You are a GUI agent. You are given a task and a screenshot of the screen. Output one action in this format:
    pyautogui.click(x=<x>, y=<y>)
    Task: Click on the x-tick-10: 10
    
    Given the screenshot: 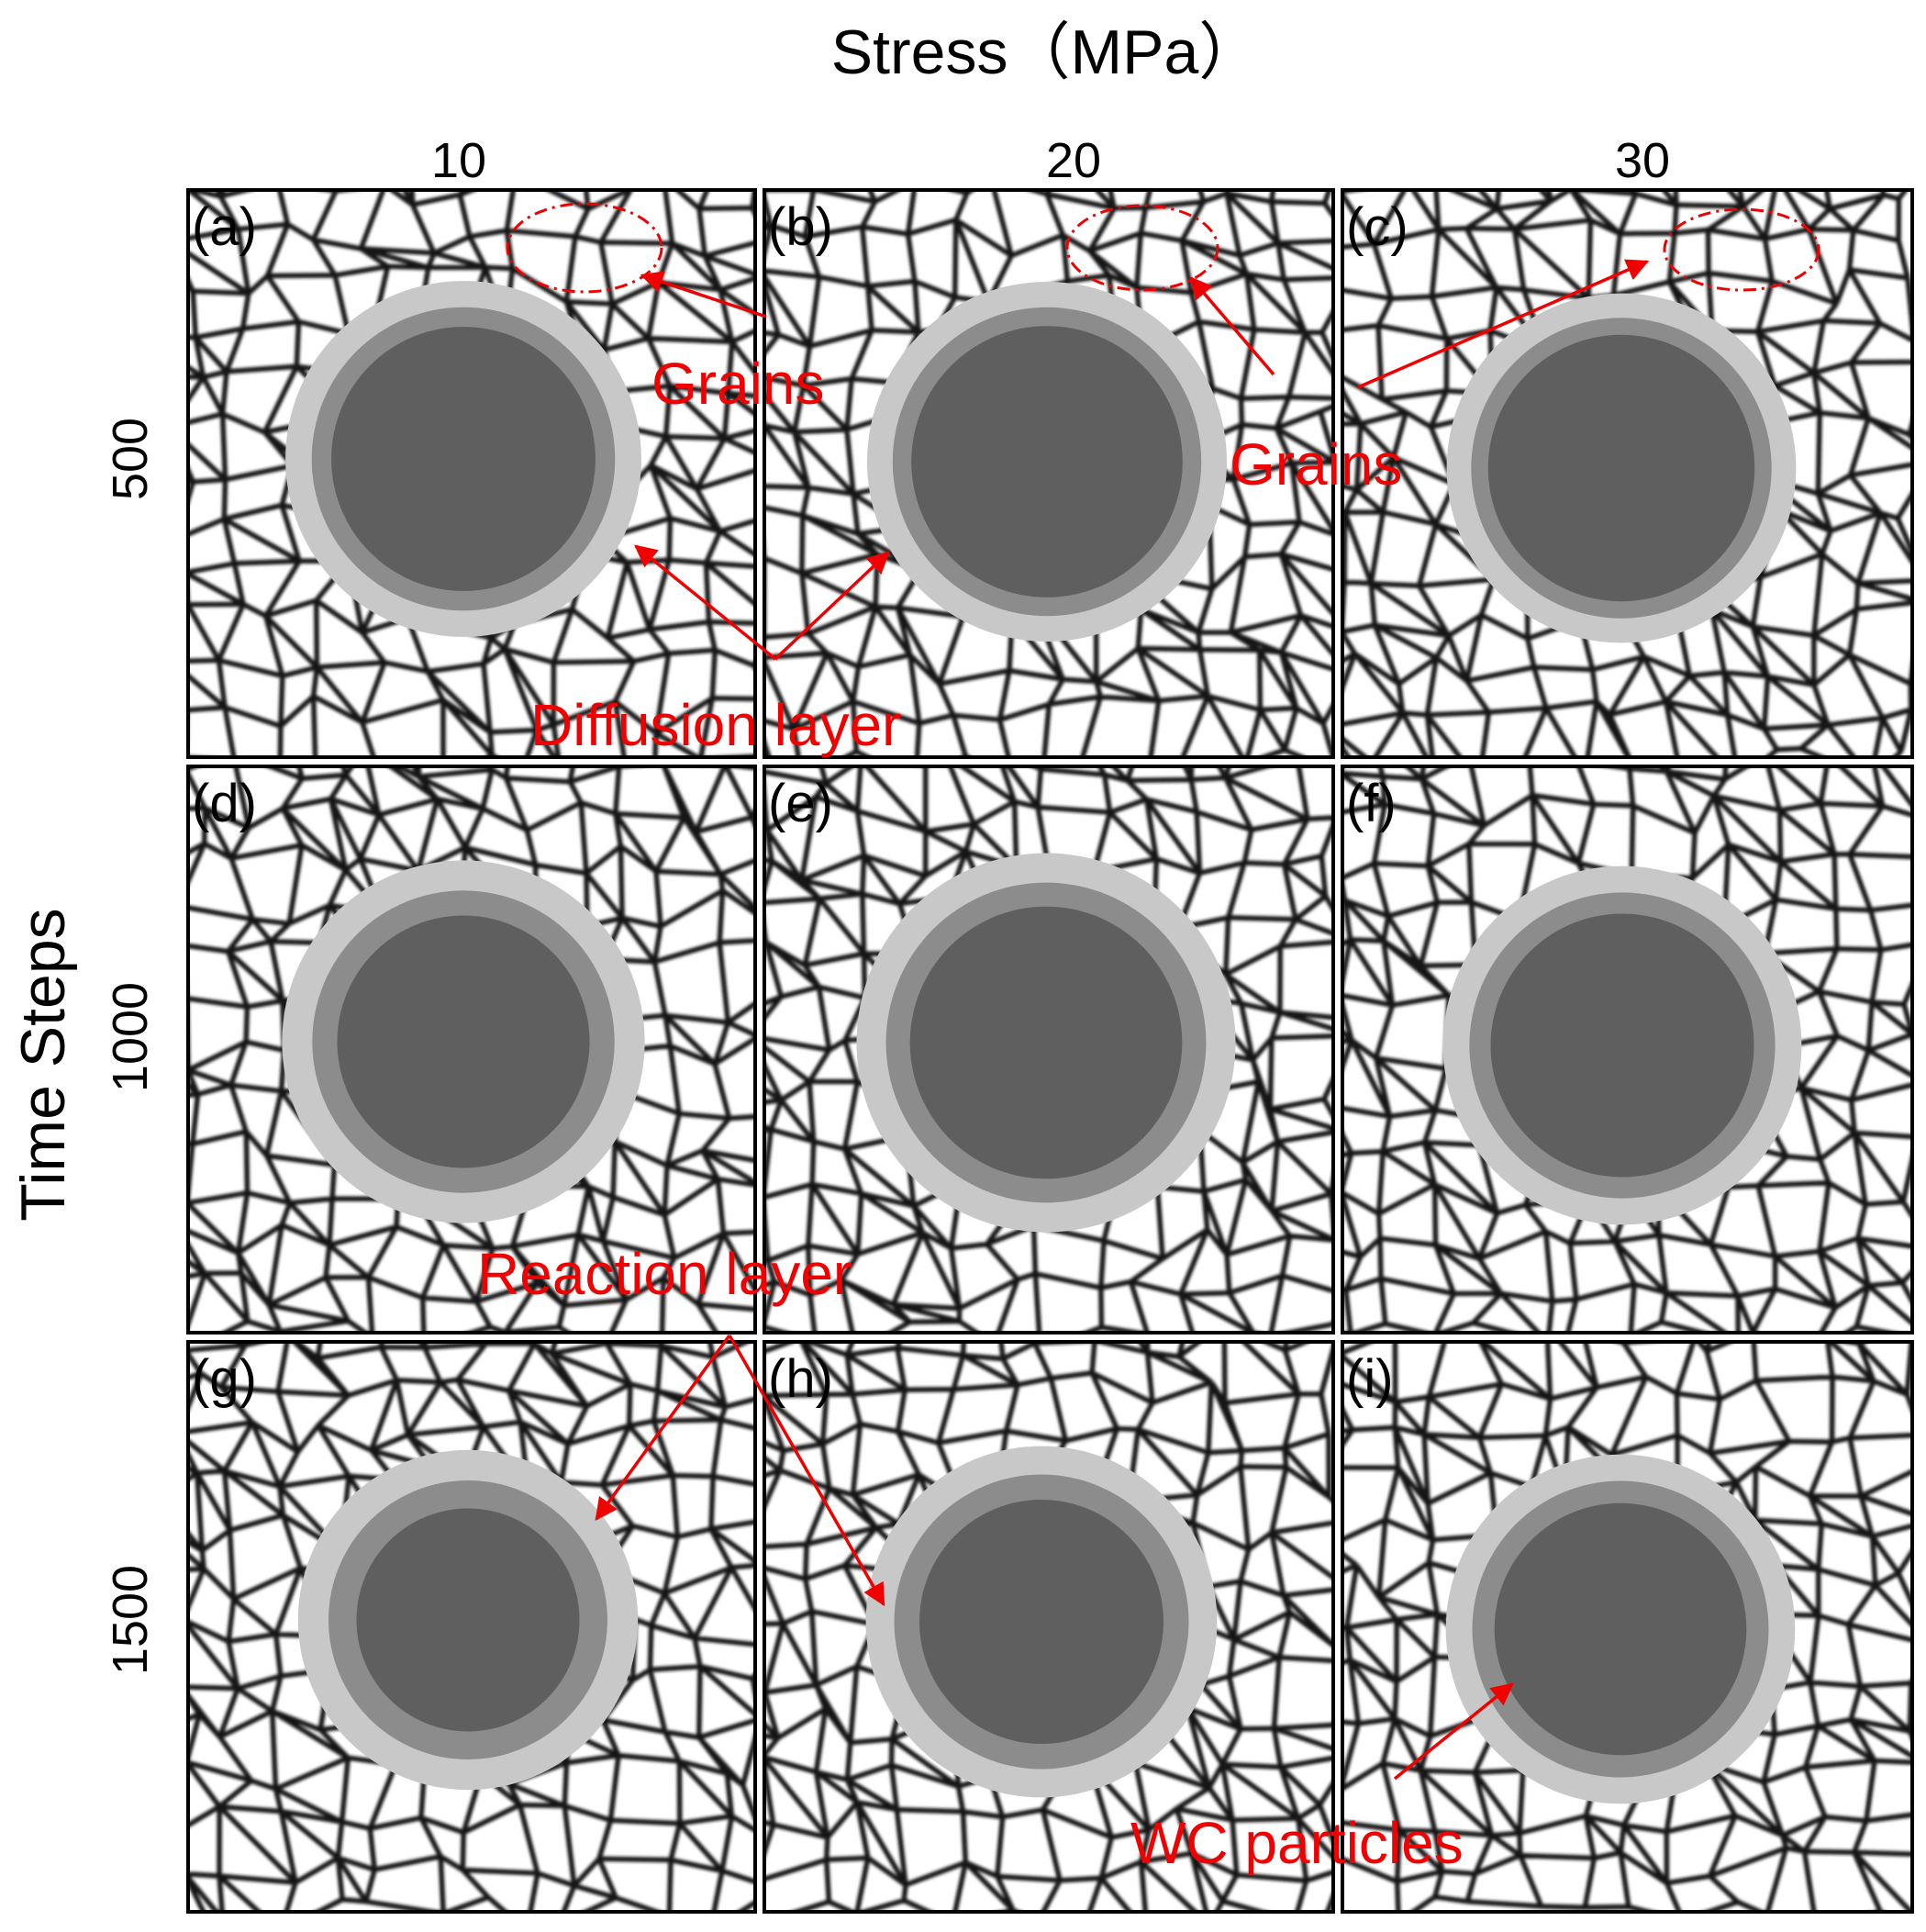 What is the action you would take?
    pyautogui.click(x=458, y=160)
    